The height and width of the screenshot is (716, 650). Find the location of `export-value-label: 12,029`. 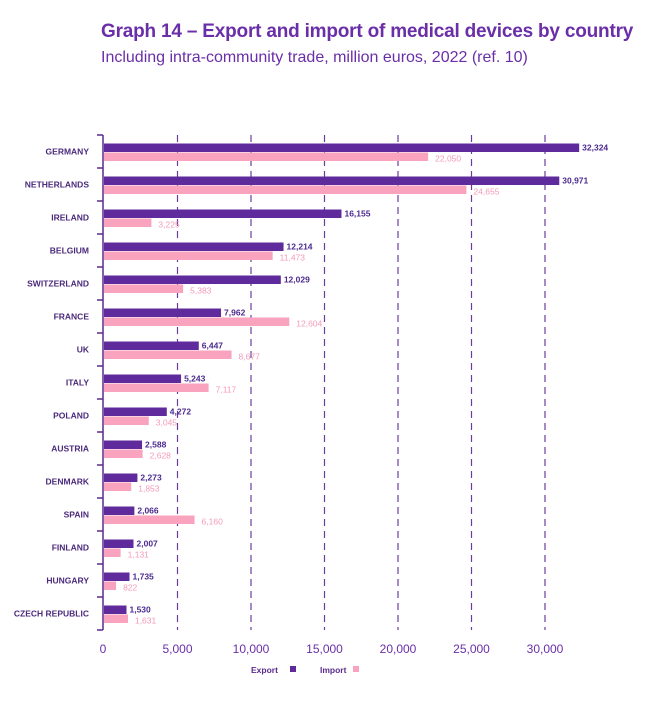

export-value-label: 12,029 is located at coordinates (297, 280).